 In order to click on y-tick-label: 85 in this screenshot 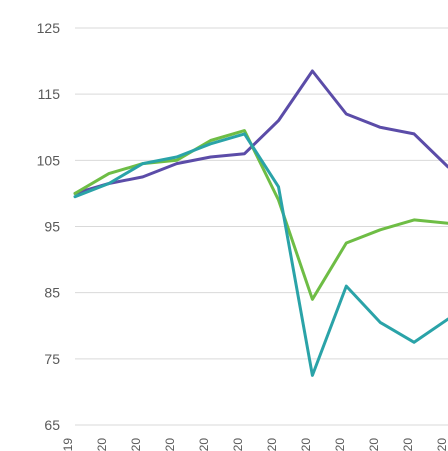, I will do `click(52, 293)`.